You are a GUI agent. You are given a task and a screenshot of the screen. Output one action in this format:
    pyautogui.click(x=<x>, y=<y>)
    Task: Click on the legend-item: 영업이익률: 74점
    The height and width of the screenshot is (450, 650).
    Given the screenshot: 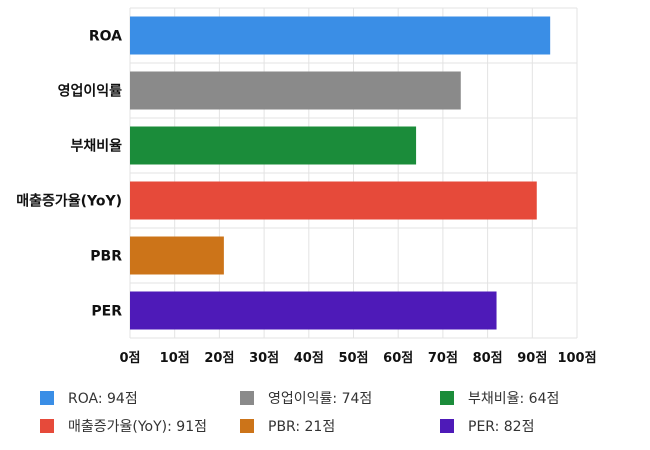 What is the action you would take?
    pyautogui.click(x=340, y=398)
    